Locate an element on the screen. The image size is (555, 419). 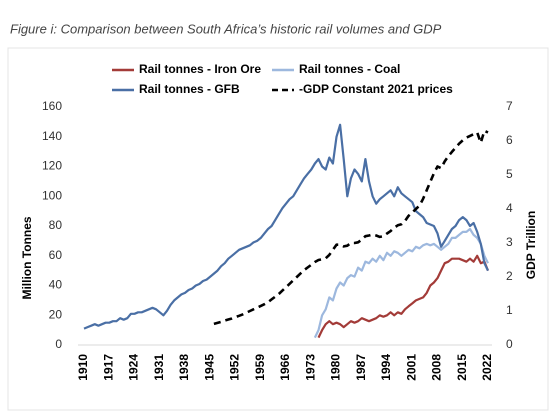
x-tick-label: 1917 is located at coordinates (108, 367).